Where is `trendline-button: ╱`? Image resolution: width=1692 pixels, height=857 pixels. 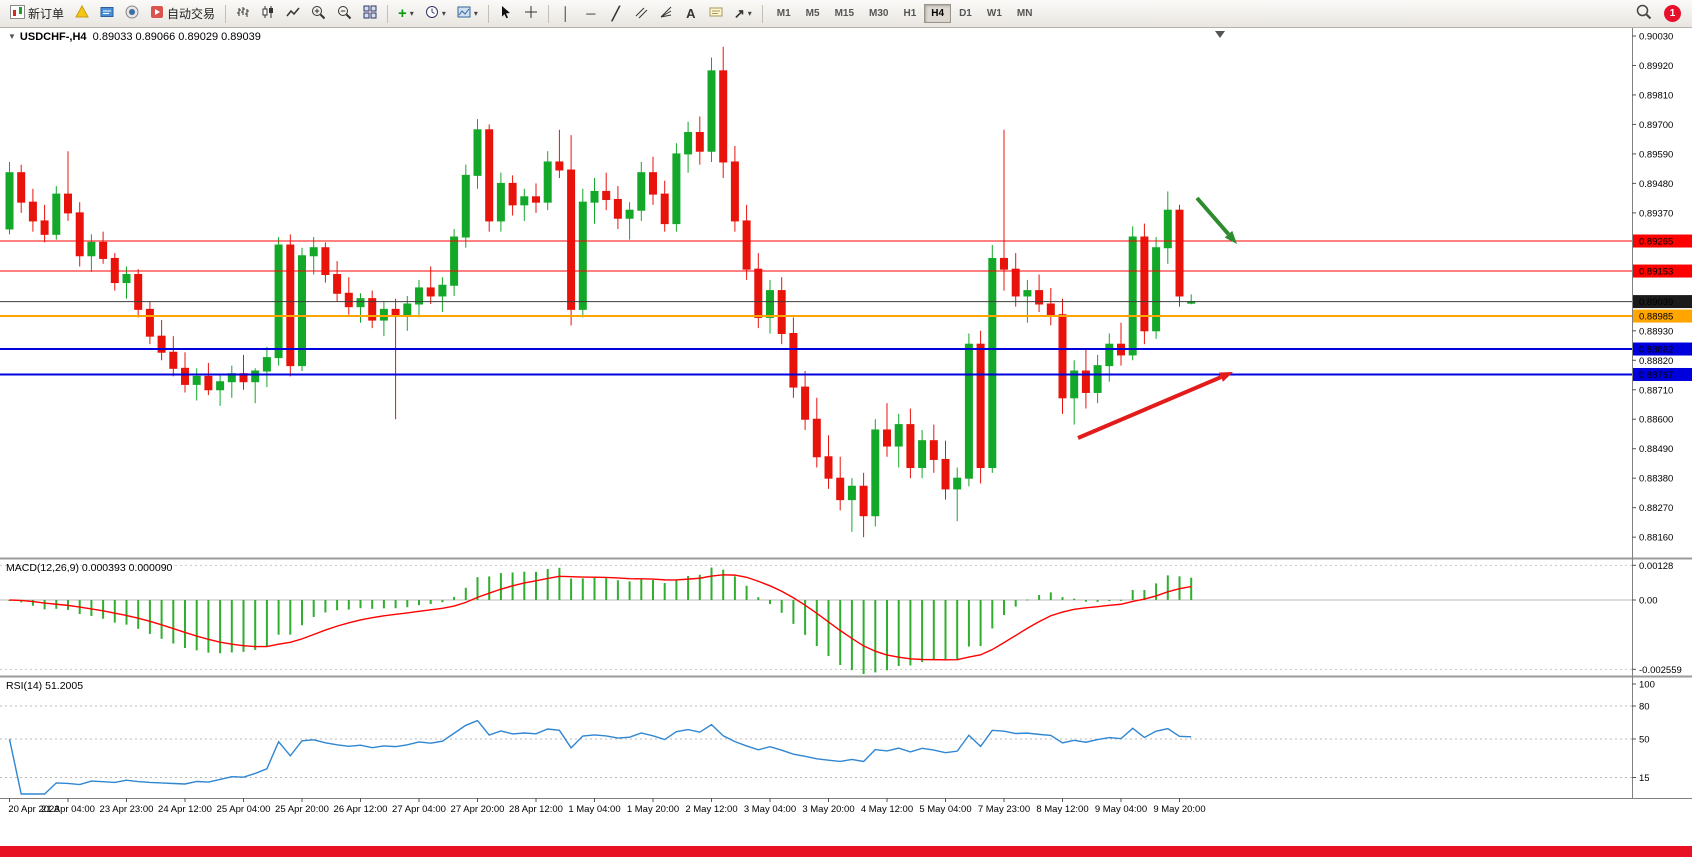
trendline-button: ╱ is located at coordinates (616, 14).